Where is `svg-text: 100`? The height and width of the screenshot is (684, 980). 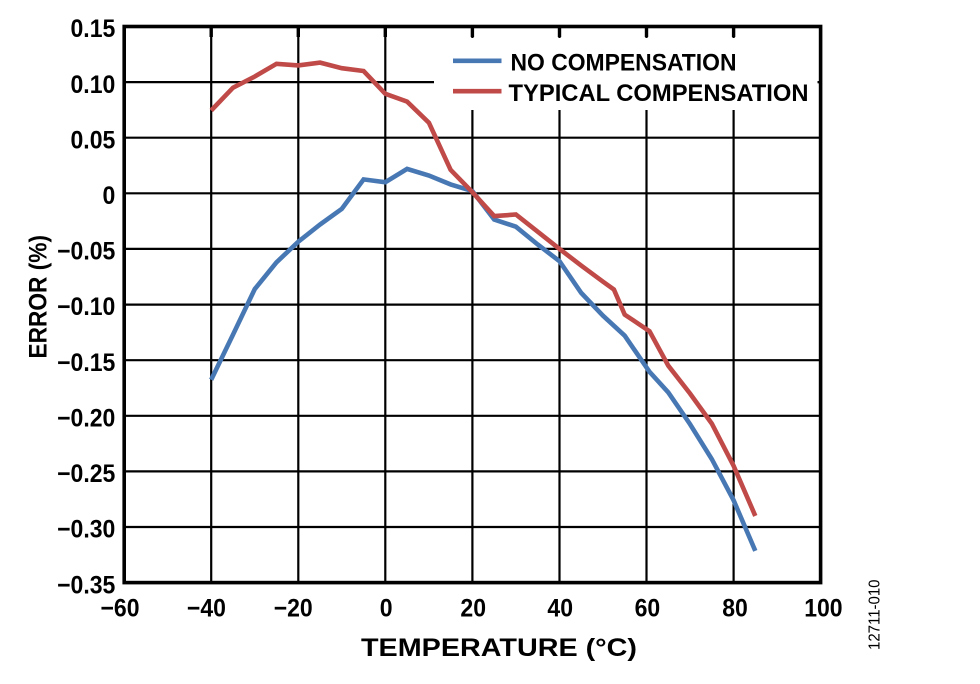
svg-text: 100 is located at coordinates (823, 609).